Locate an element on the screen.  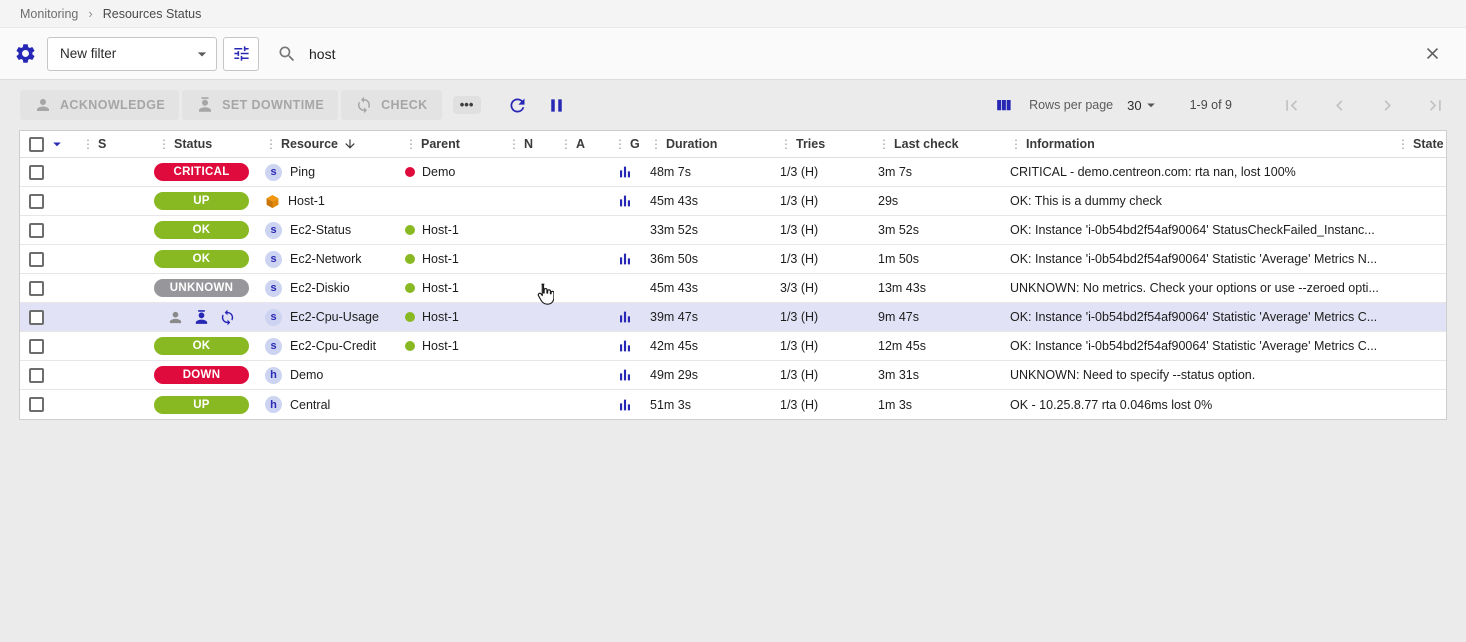
acknowledge-button: ACKNOWLEDGE is located at coordinates (100, 105).